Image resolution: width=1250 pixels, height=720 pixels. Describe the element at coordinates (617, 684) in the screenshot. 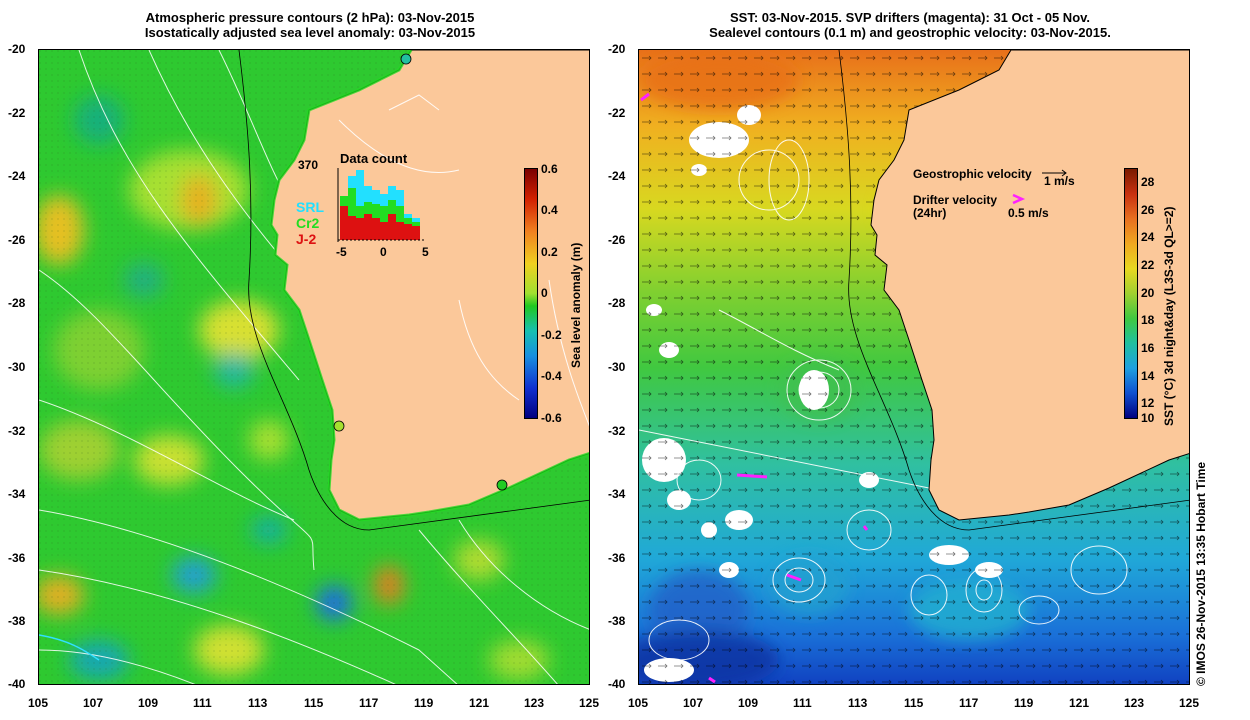

I see `lat-tick-right: -40` at that location.